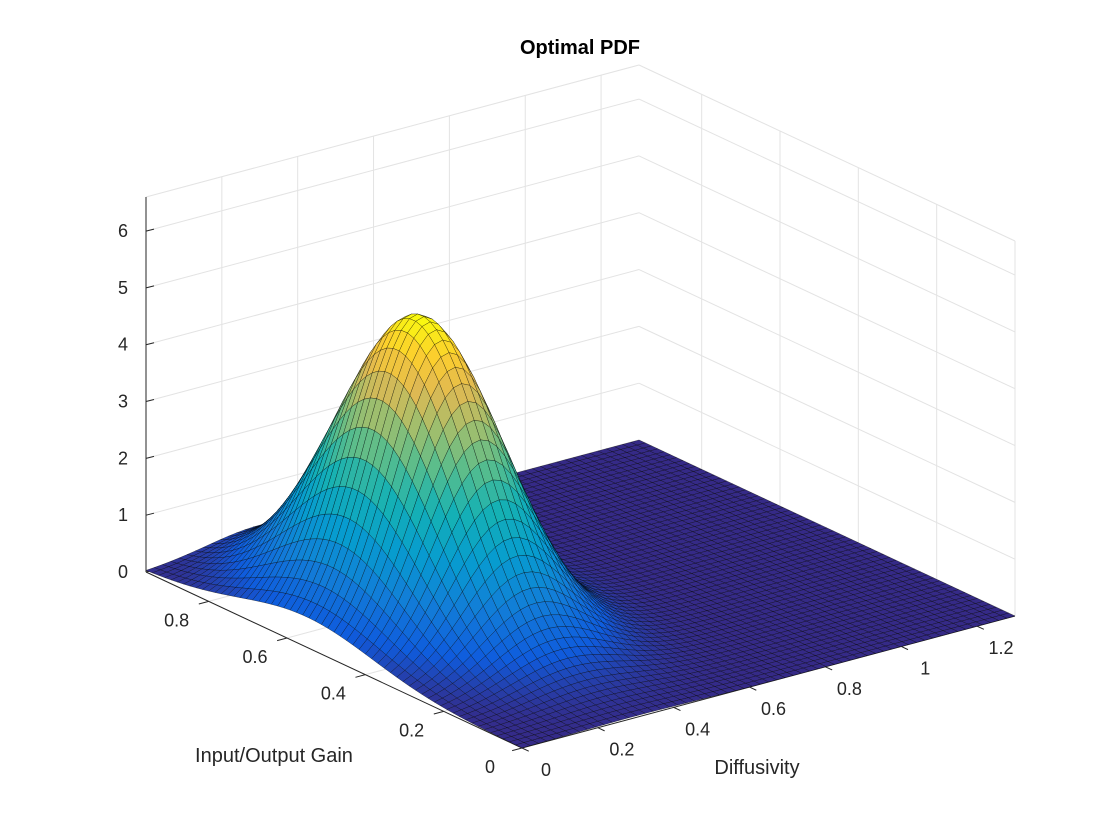 This screenshot has height=840, width=1120. What do you see at coordinates (333, 694) in the screenshot?
I see `y-tick-label: 0.4` at bounding box center [333, 694].